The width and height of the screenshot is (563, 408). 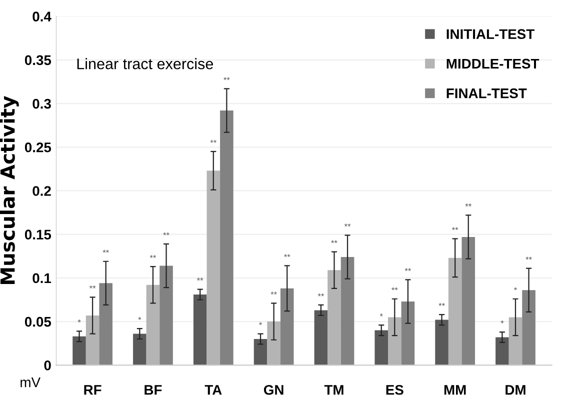 I want to click on x-tick-label: TA, so click(x=213, y=390).